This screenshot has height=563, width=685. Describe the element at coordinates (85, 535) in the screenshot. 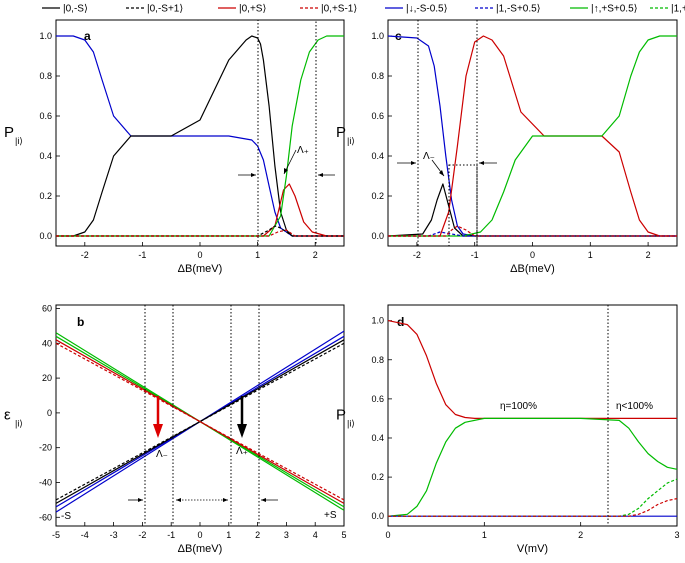

I see `x-tick-label: -4` at that location.